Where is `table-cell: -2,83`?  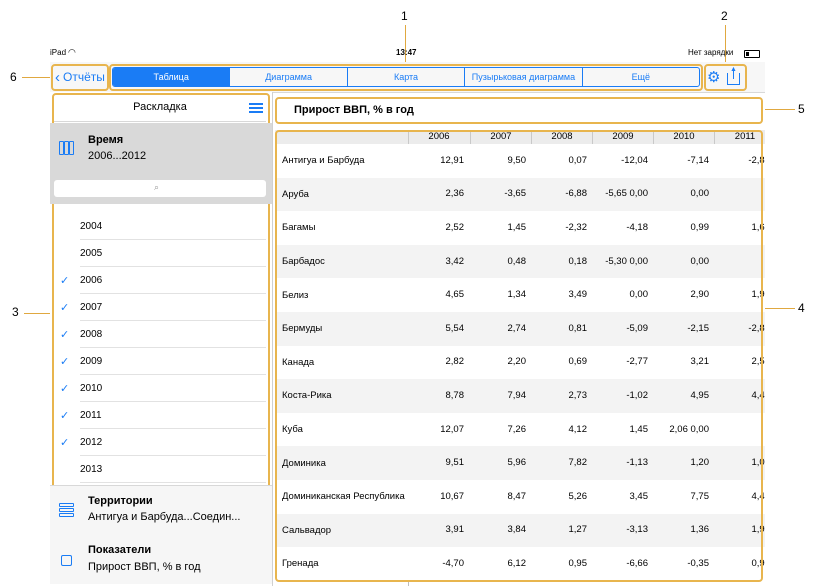 table-cell: -2,83 is located at coordinates (756, 328).